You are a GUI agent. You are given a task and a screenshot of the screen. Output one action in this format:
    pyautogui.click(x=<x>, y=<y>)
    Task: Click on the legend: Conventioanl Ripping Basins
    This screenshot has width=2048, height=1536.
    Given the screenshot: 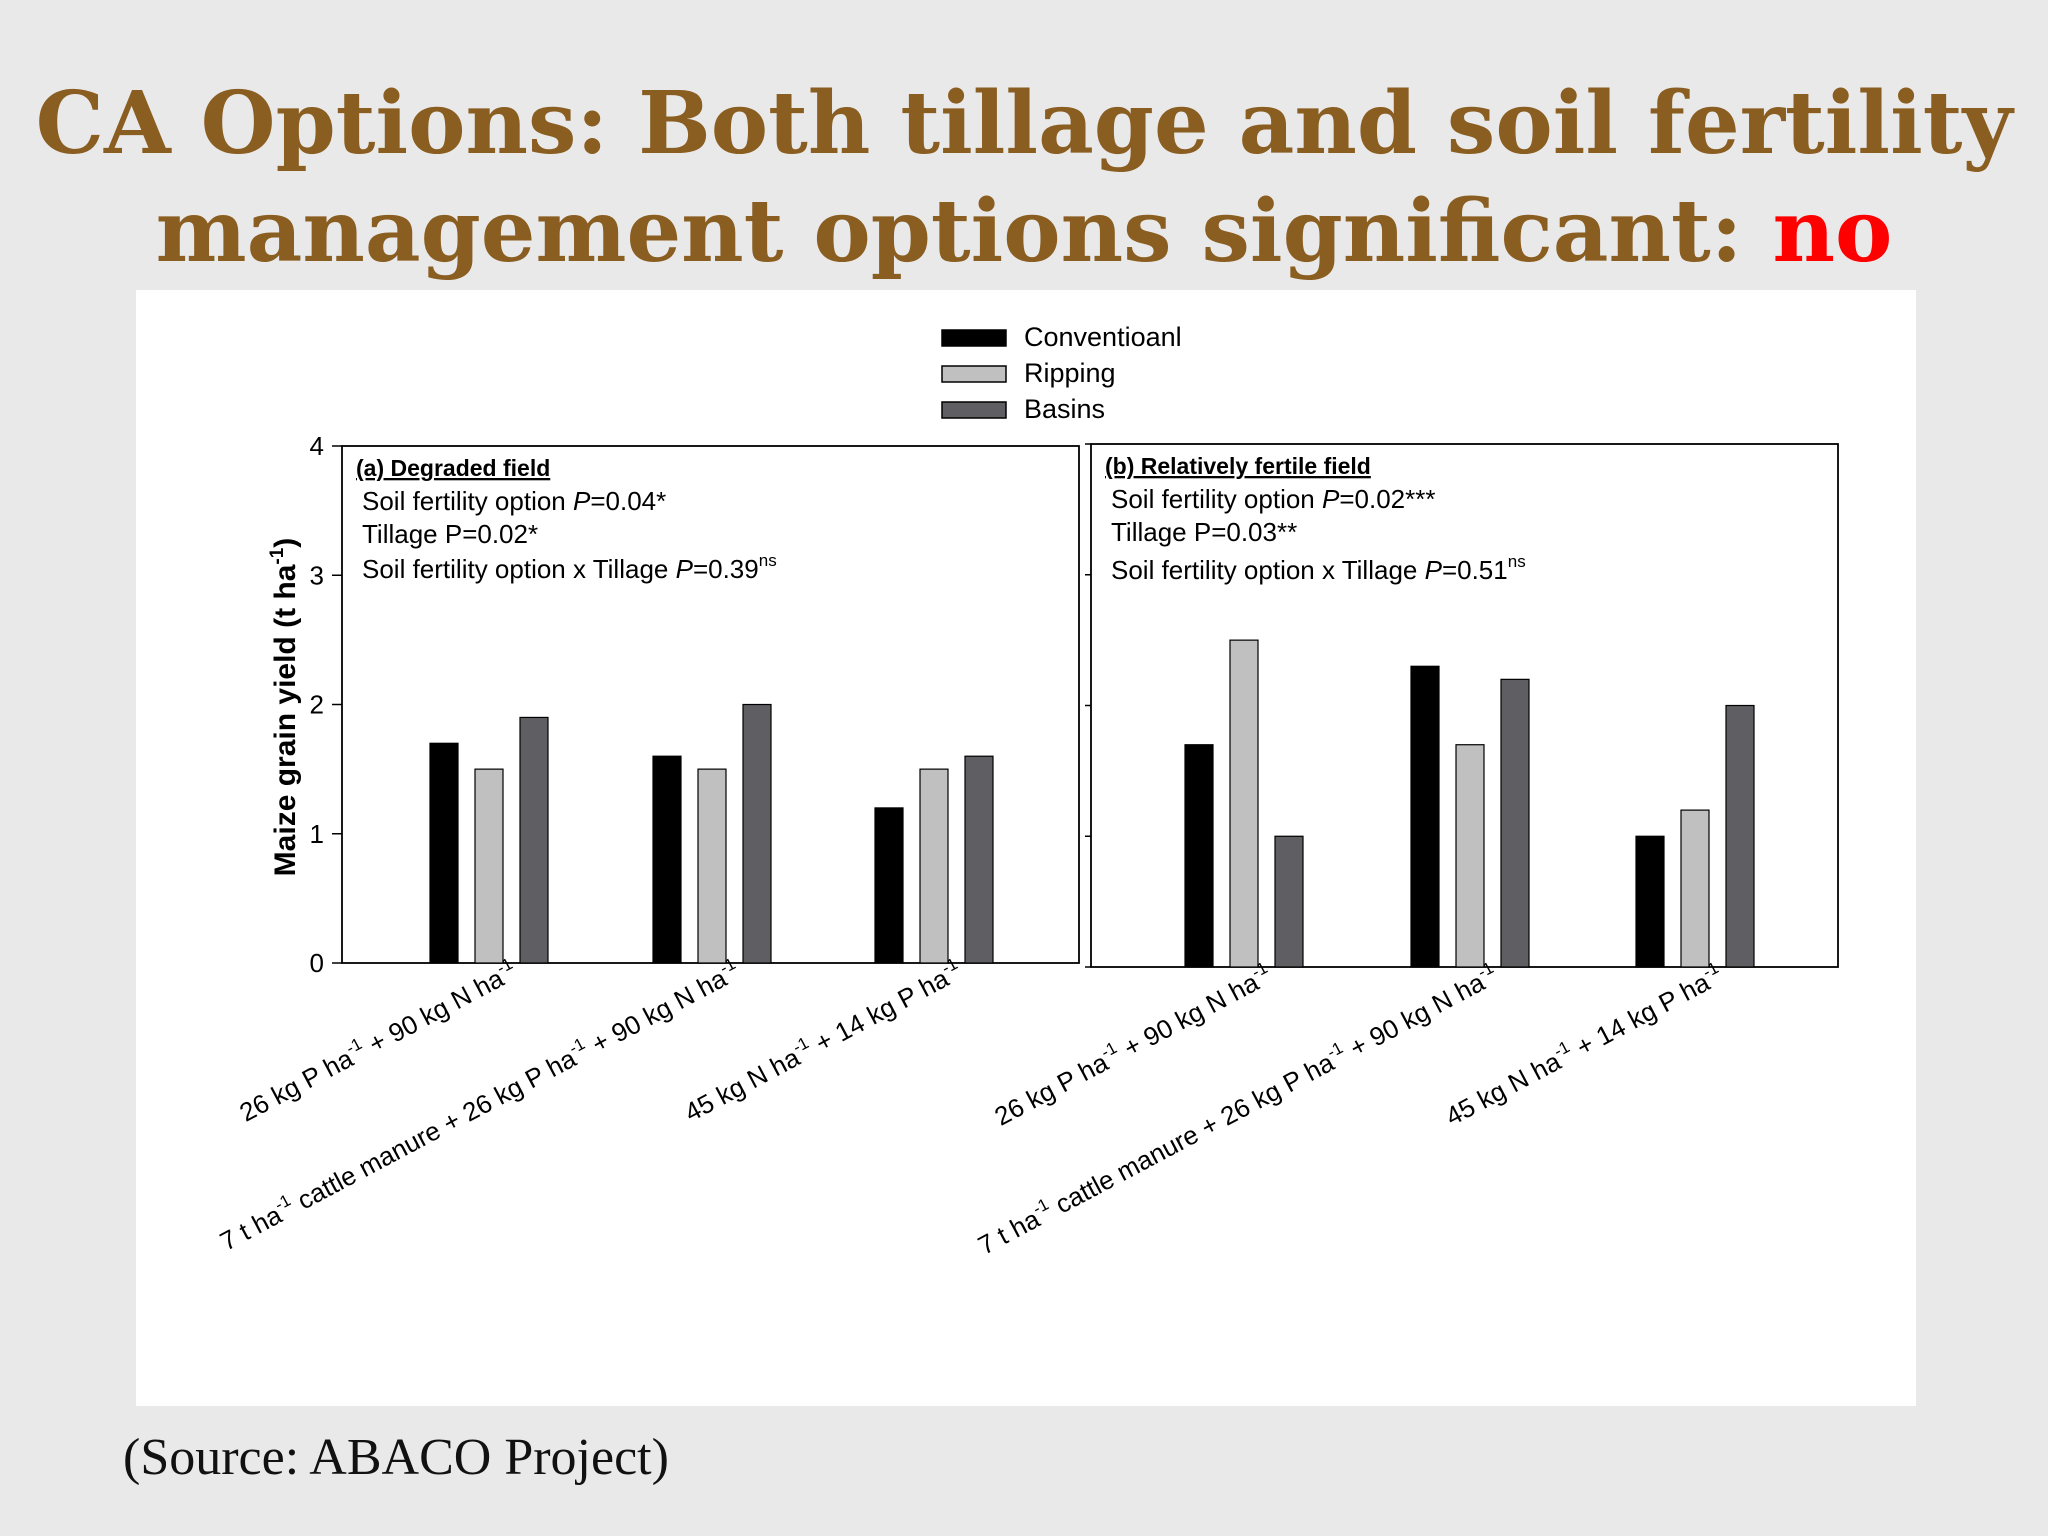 What is the action you would take?
    pyautogui.click(x=1061, y=373)
    